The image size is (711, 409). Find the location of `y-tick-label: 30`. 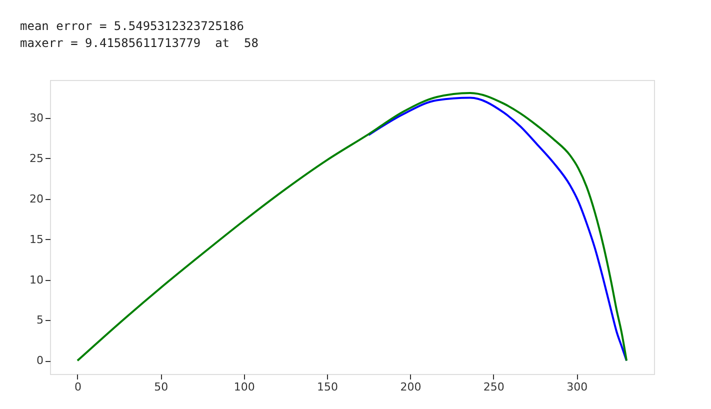

y-tick-label: 30 is located at coordinates (37, 118).